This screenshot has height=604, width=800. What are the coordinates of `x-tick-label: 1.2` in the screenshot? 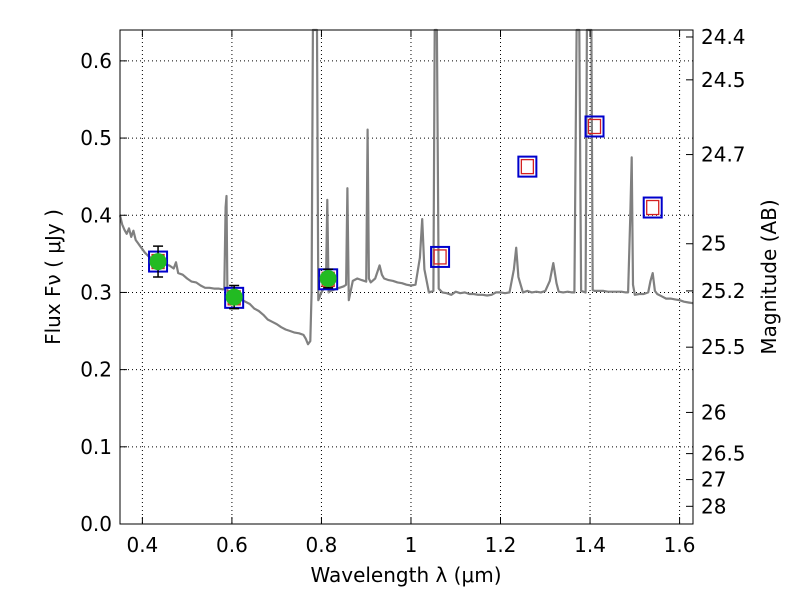 It's located at (501, 545).